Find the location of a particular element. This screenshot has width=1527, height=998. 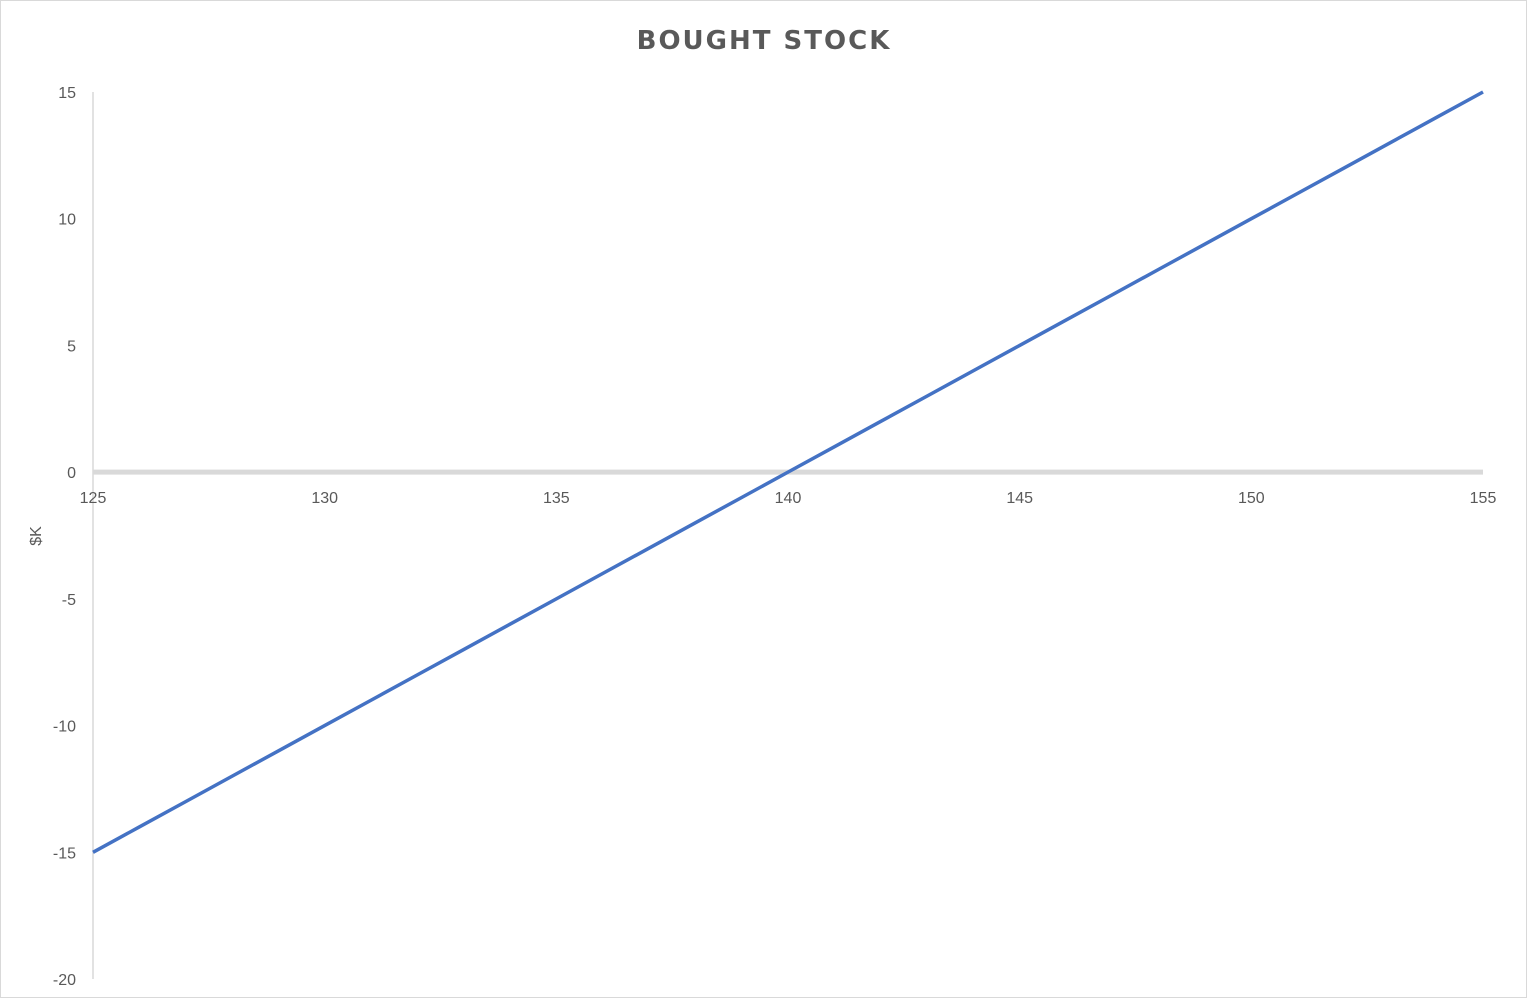

x-tick-label: 155 is located at coordinates (1483, 498).